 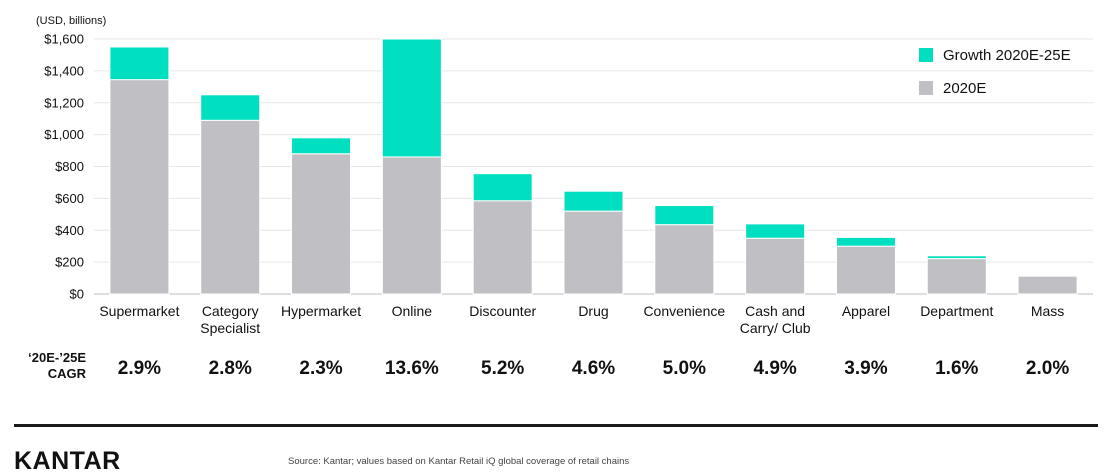 What do you see at coordinates (774, 368) in the screenshot?
I see `cagr-value: 4.9%` at bounding box center [774, 368].